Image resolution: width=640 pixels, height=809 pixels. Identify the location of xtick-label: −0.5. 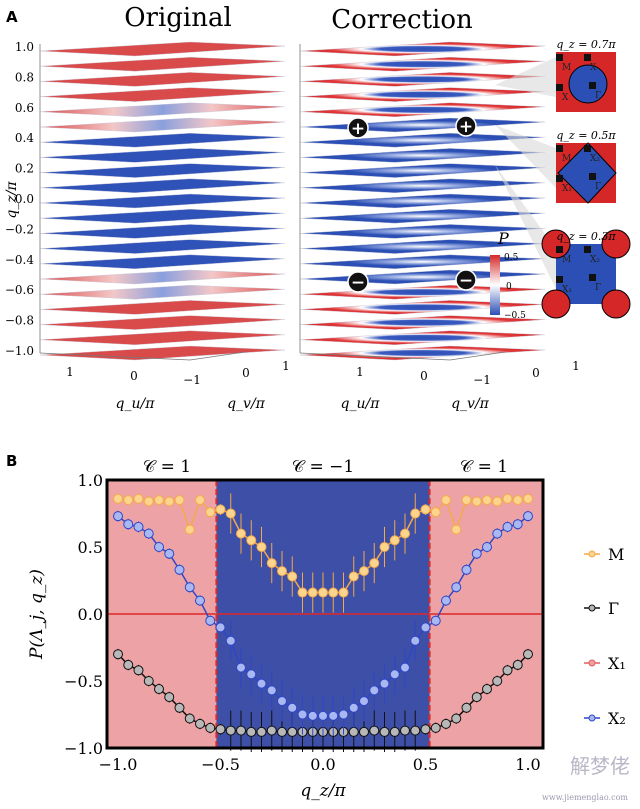
(220, 764).